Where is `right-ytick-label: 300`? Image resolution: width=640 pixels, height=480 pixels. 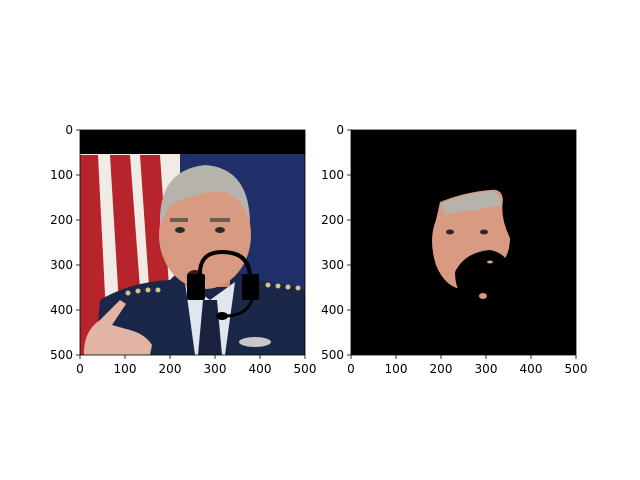
right-ytick-label: 300 is located at coordinates (332, 265).